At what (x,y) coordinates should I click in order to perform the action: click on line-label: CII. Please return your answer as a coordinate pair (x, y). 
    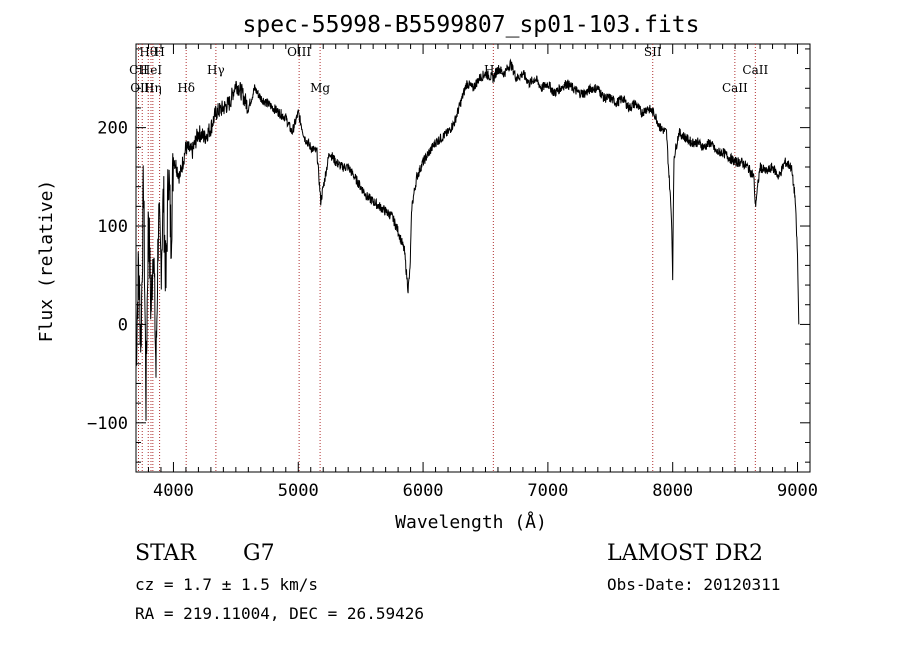
    Looking at the image, I should click on (138, 70).